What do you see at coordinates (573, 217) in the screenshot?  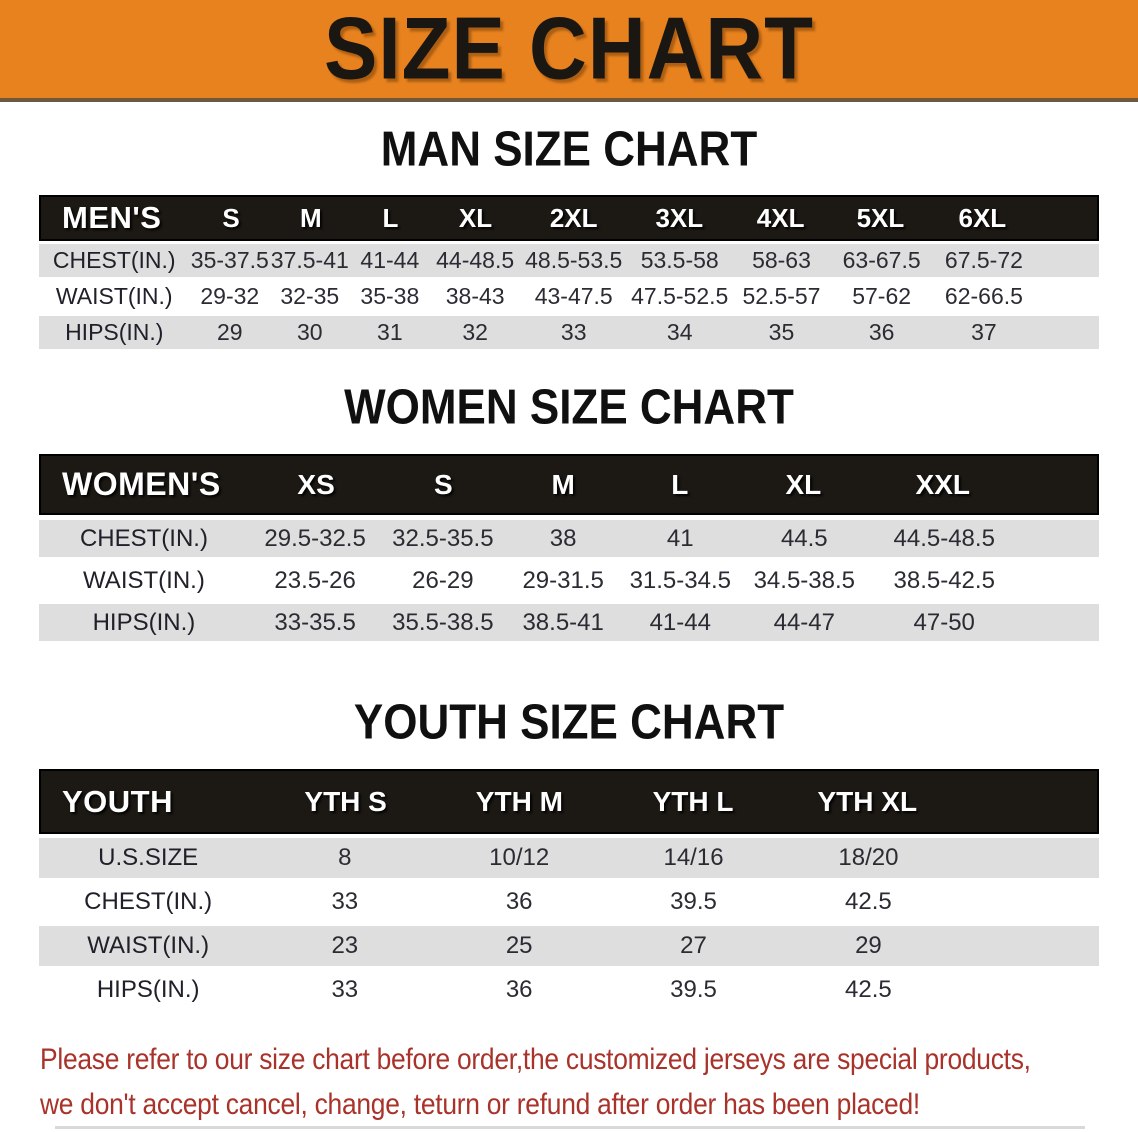 I see `size-header-cell: 2XL` at bounding box center [573, 217].